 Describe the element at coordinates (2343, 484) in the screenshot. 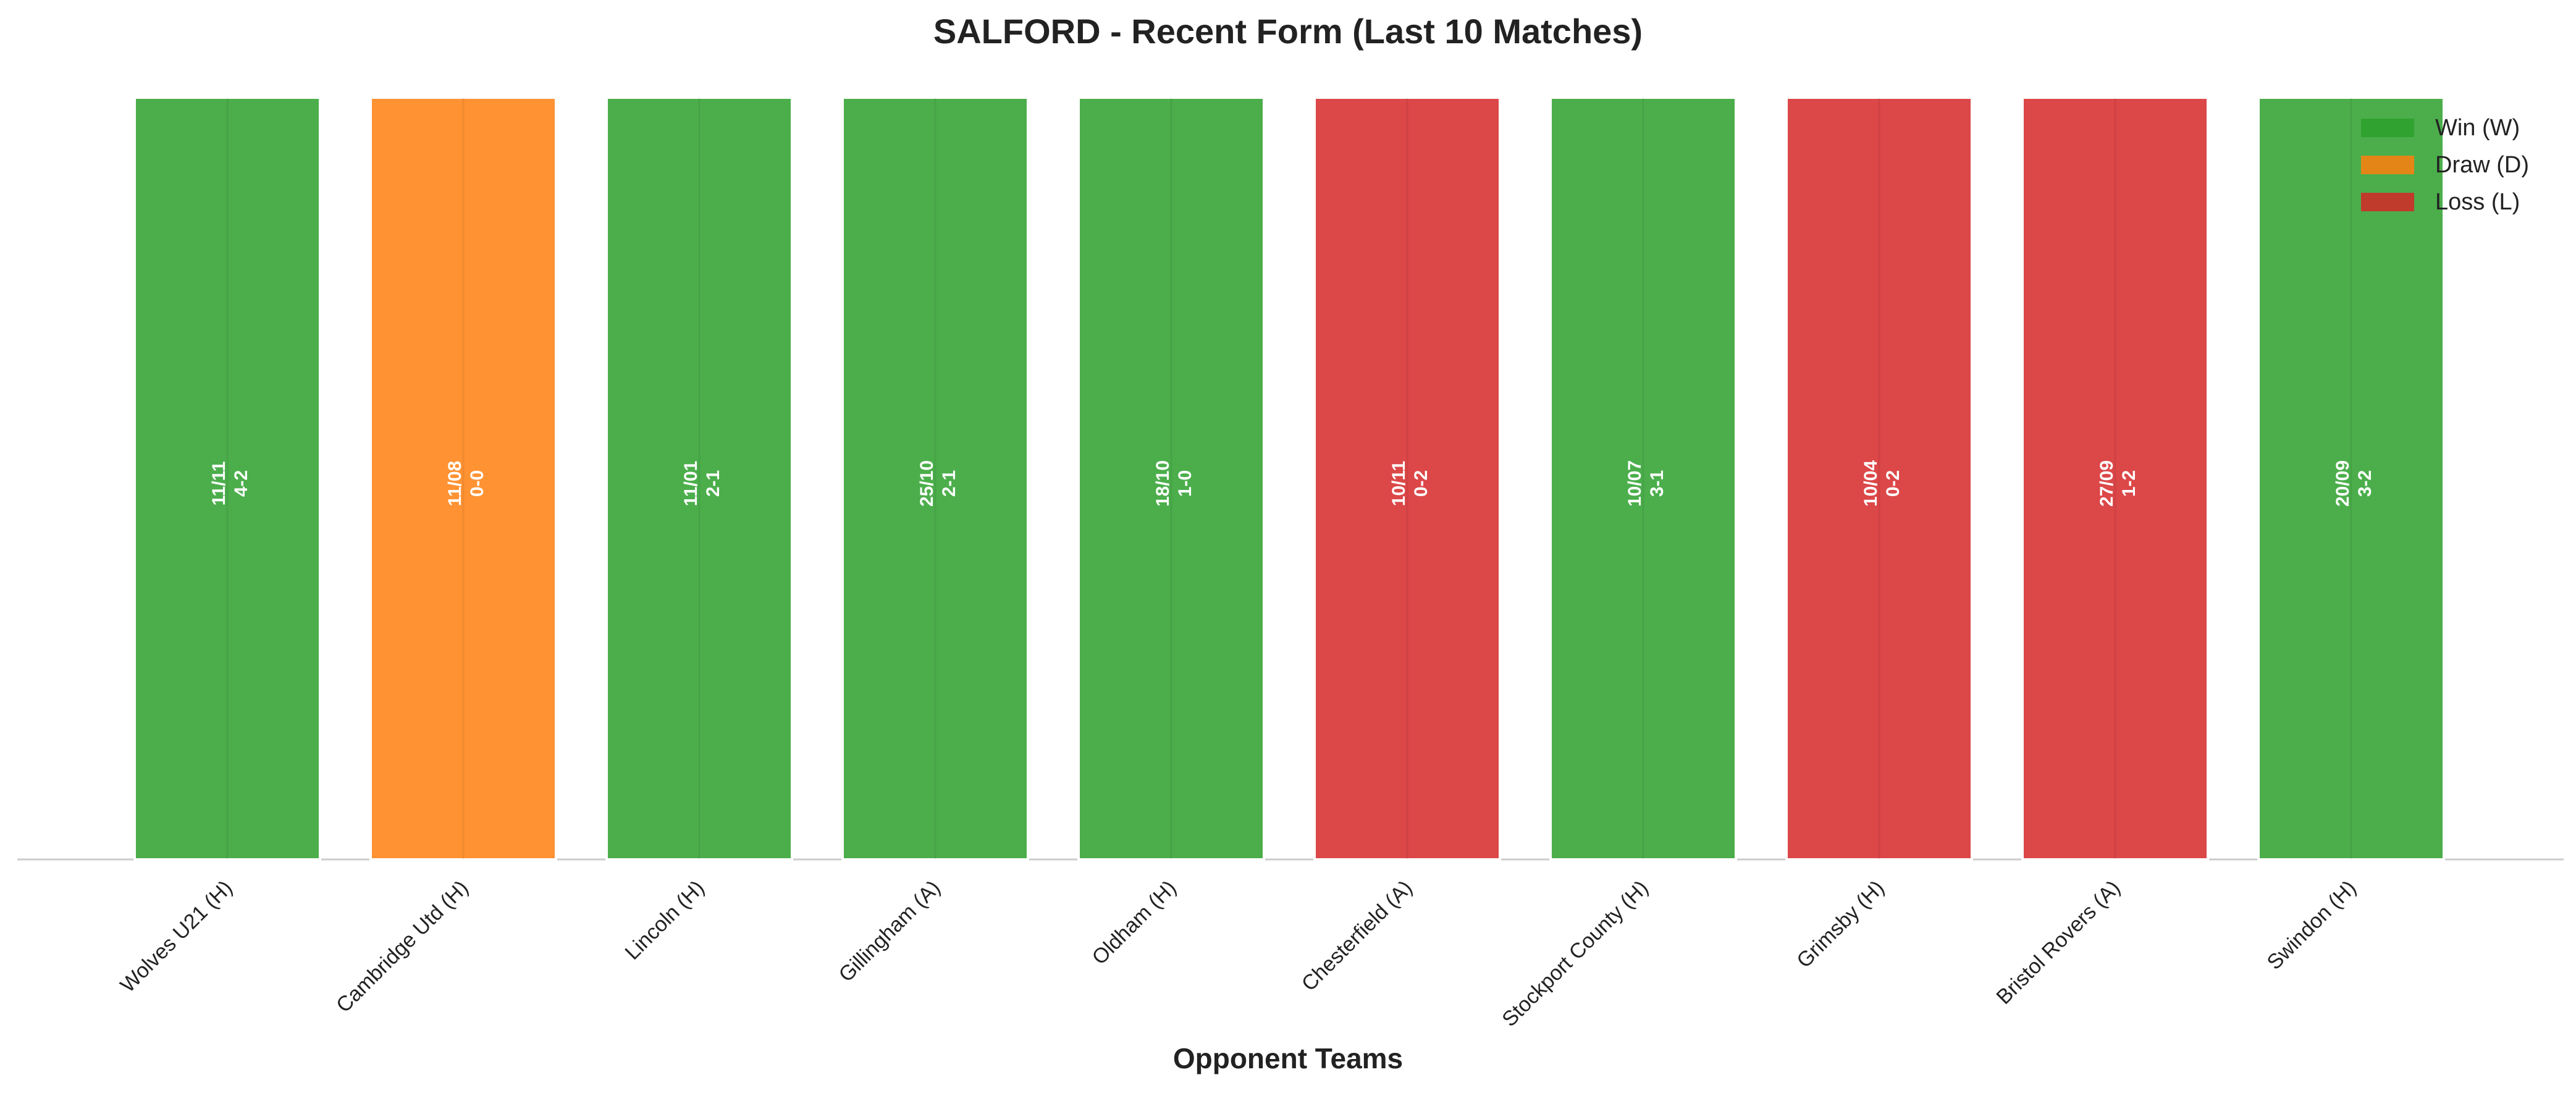

I see `bar-label-date: 20/09` at that location.